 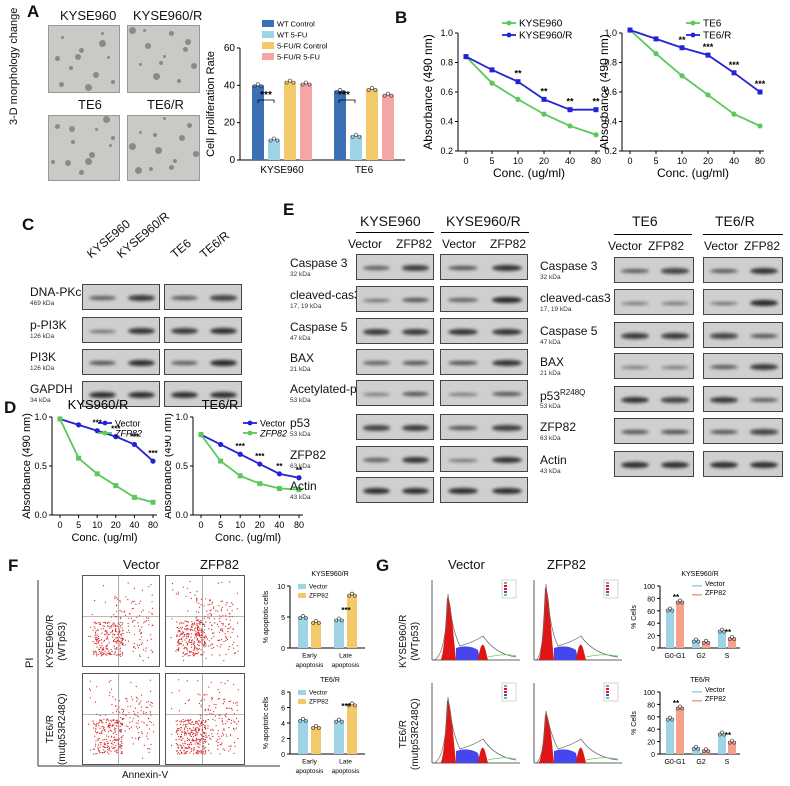 What do you see at coordinates (505, 698) in the screenshot?
I see `hist-legend-swatch` at bounding box center [505, 698].